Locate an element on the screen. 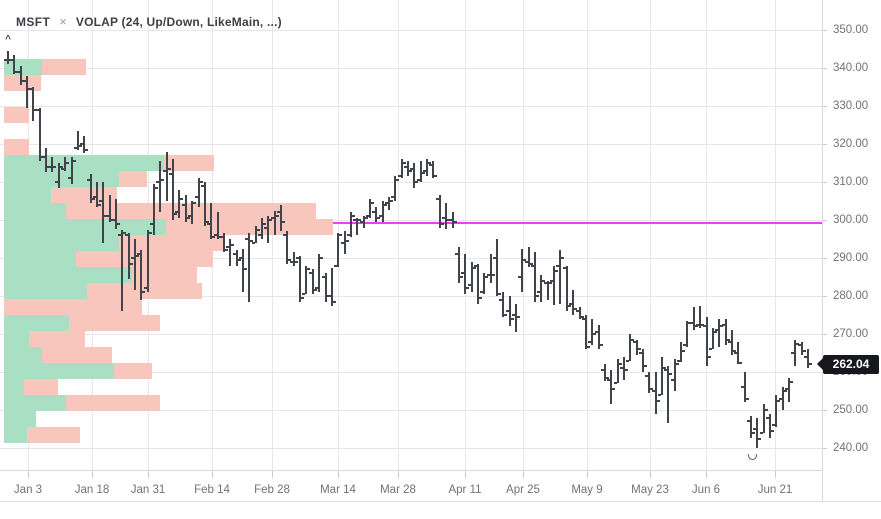 Image resolution: width=881 pixels, height=519 pixels. indicator-label: VOLAP (24, Up/Down, LikeMain, ...) is located at coordinates (178, 22).